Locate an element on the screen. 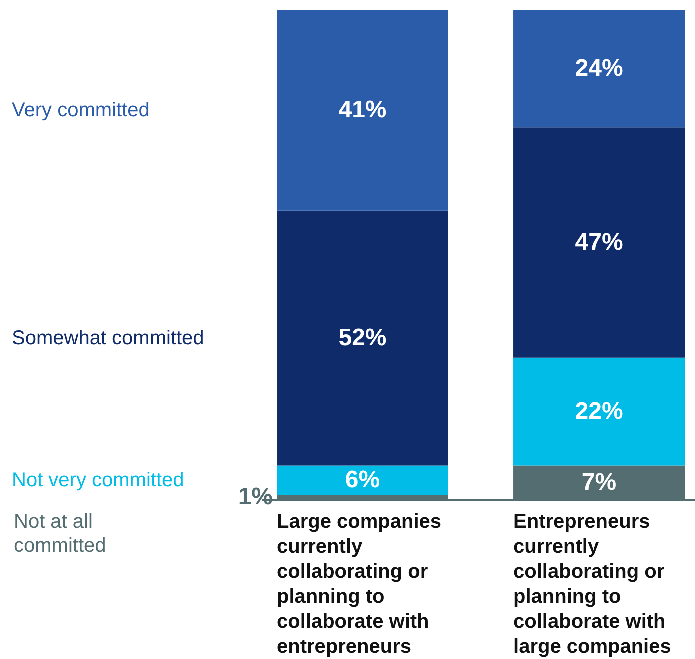 The width and height of the screenshot is (695, 659). text: Very committed is located at coordinates (81, 110).